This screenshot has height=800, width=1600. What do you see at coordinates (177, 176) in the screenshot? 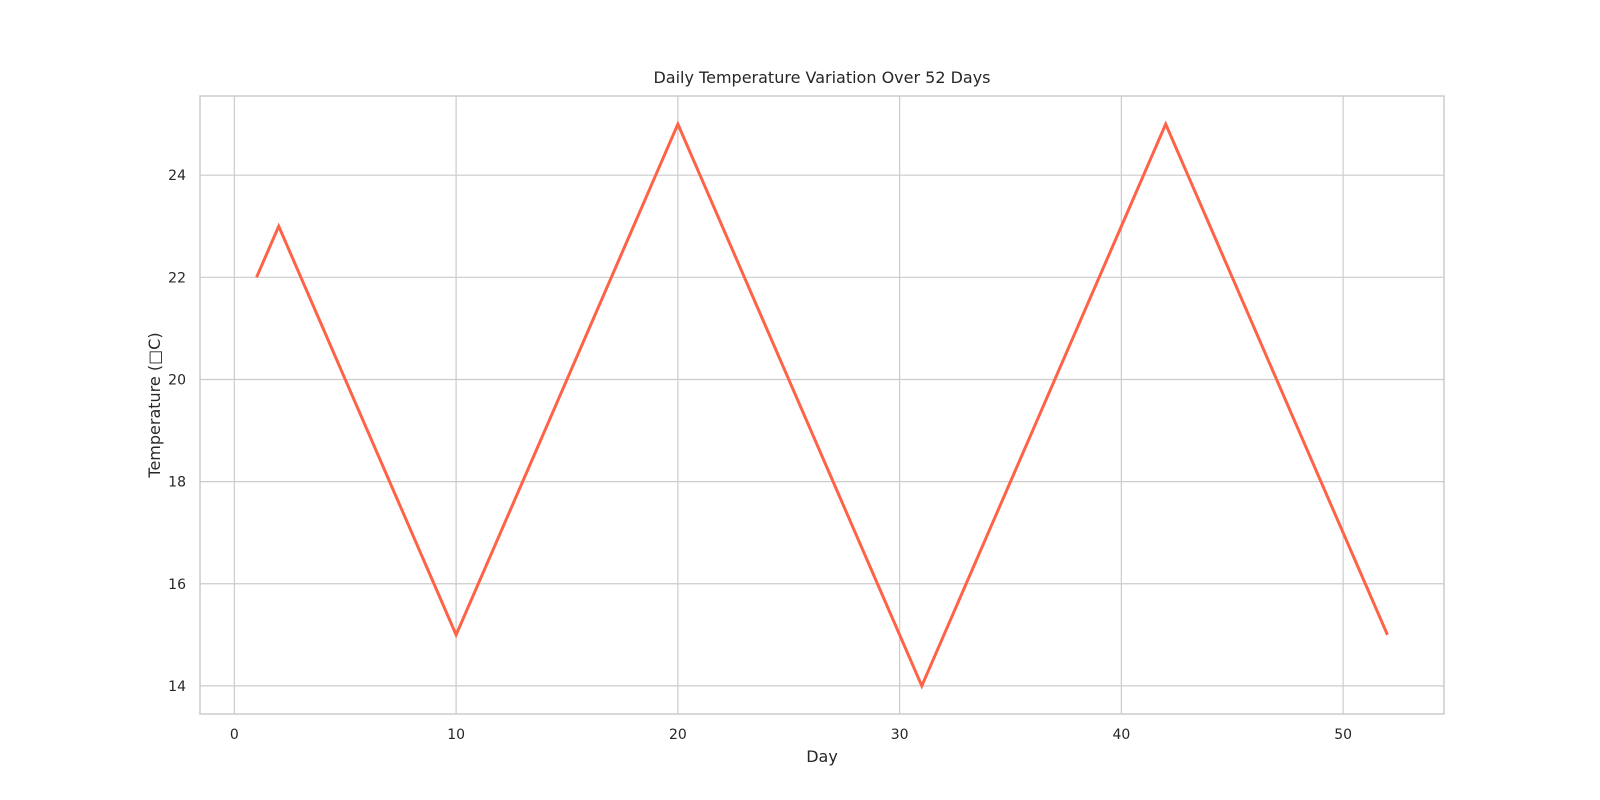
I see `y-tick-label: 24` at bounding box center [177, 176].